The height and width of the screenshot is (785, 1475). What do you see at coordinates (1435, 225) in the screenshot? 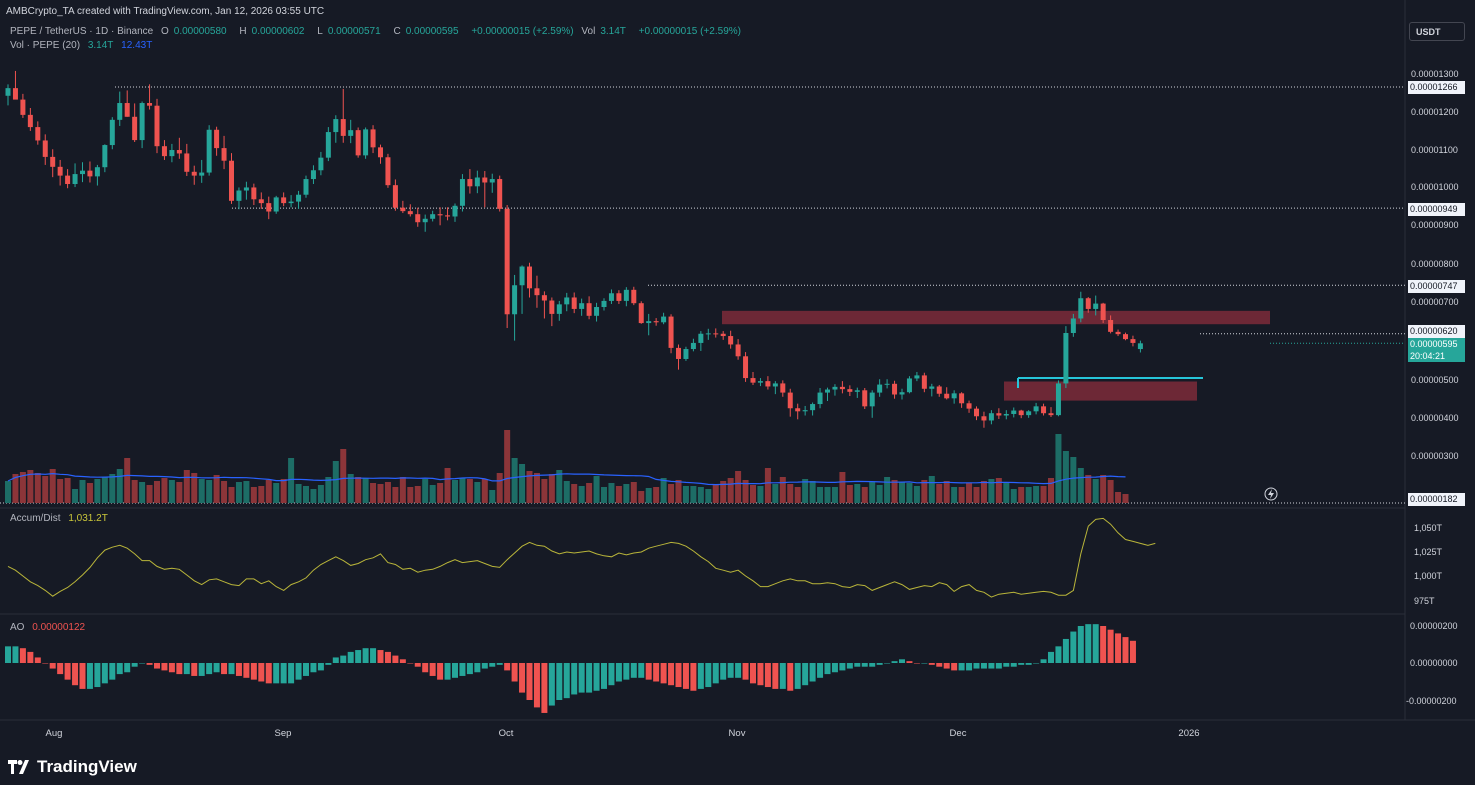
I see `price-tick: 0.00000900` at bounding box center [1435, 225].